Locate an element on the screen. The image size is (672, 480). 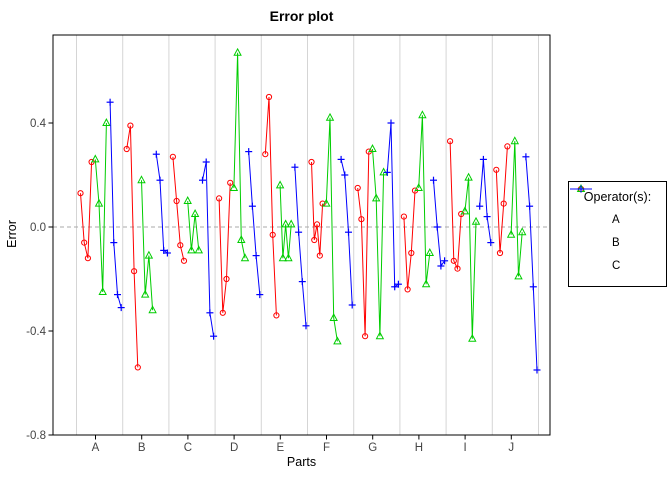
legend-entry-label: B is located at coordinates (616, 243).